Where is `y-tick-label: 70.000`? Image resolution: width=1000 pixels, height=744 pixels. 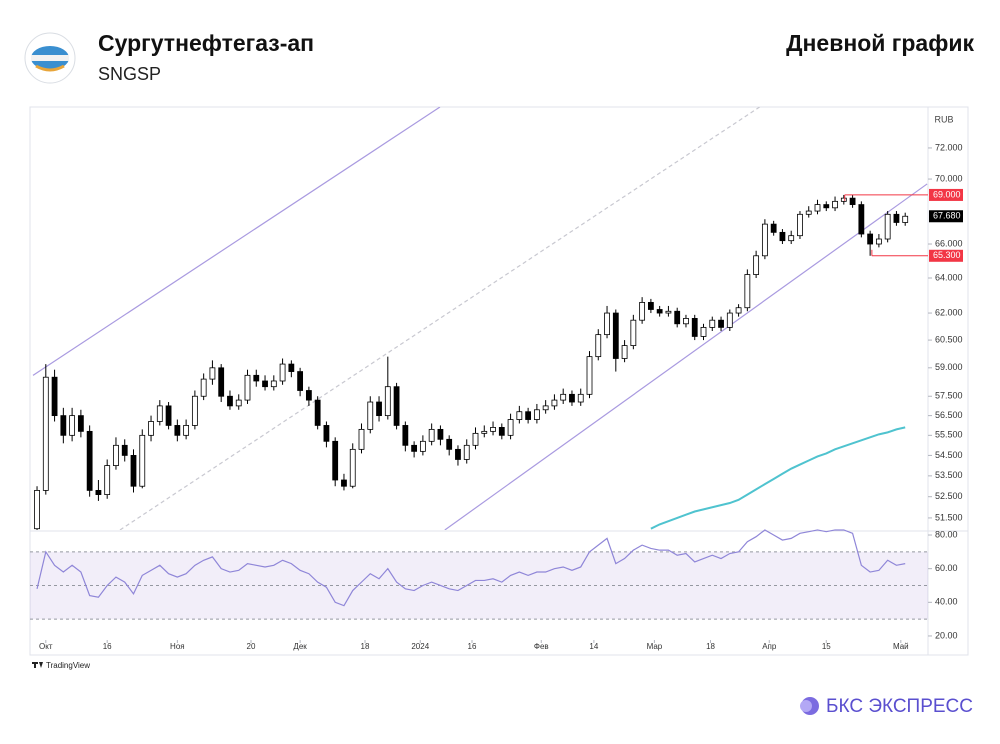
y-tick-label: 70.000 is located at coordinates (949, 178).